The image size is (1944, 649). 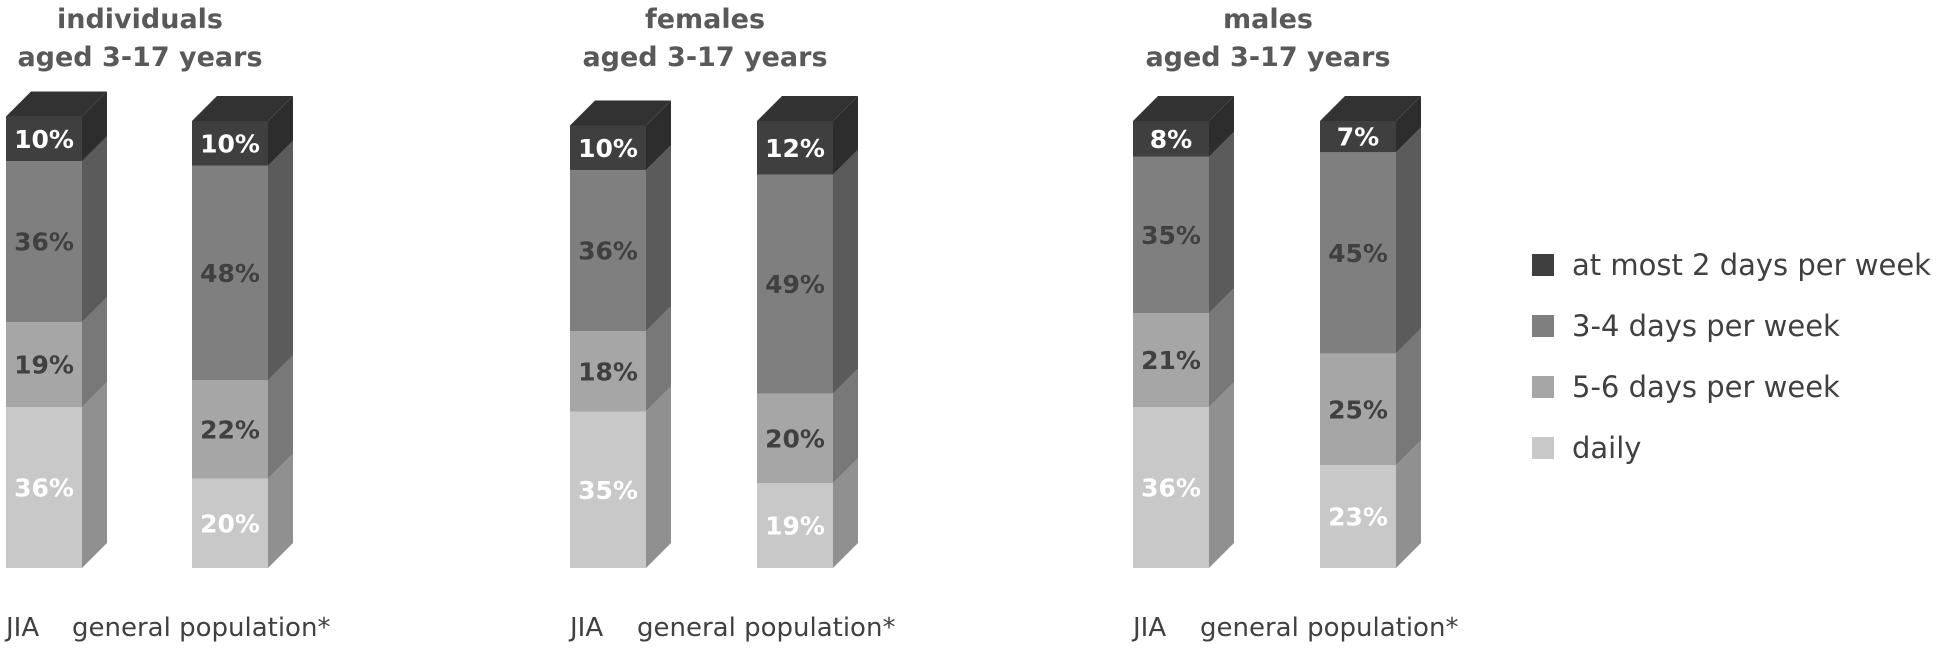 What do you see at coordinates (140, 19) in the screenshot?
I see `panel-title-line: individuals` at bounding box center [140, 19].